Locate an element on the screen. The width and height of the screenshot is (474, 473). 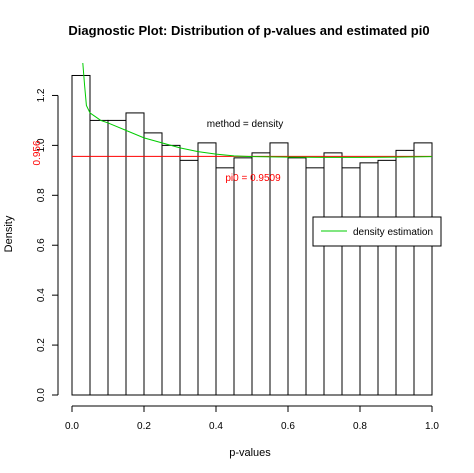
x-tick-label: 0.2 is located at coordinates (144, 426).